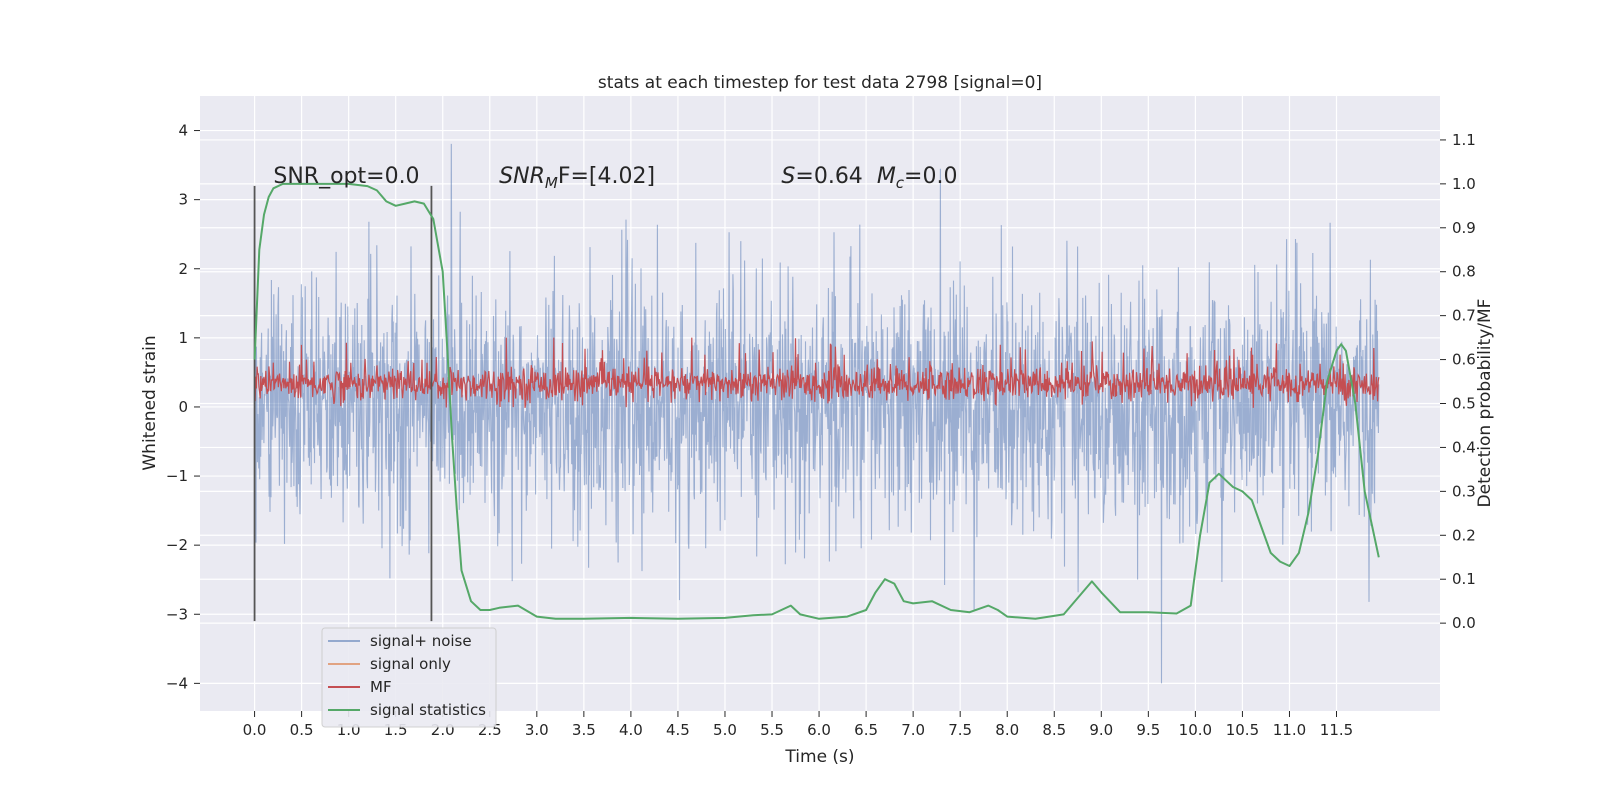  I want to click on y-right-tick-label-4: 0.4, so click(1464, 447).